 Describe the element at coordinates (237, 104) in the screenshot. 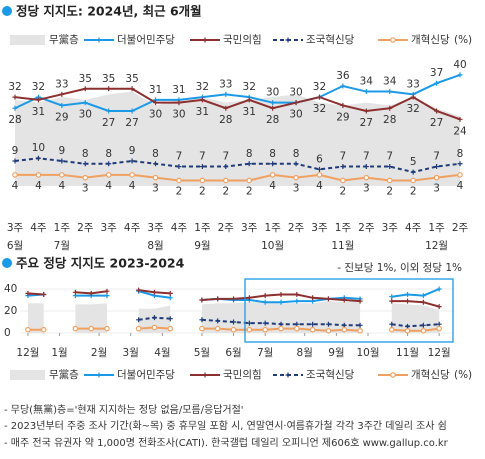

I see `line` at that location.